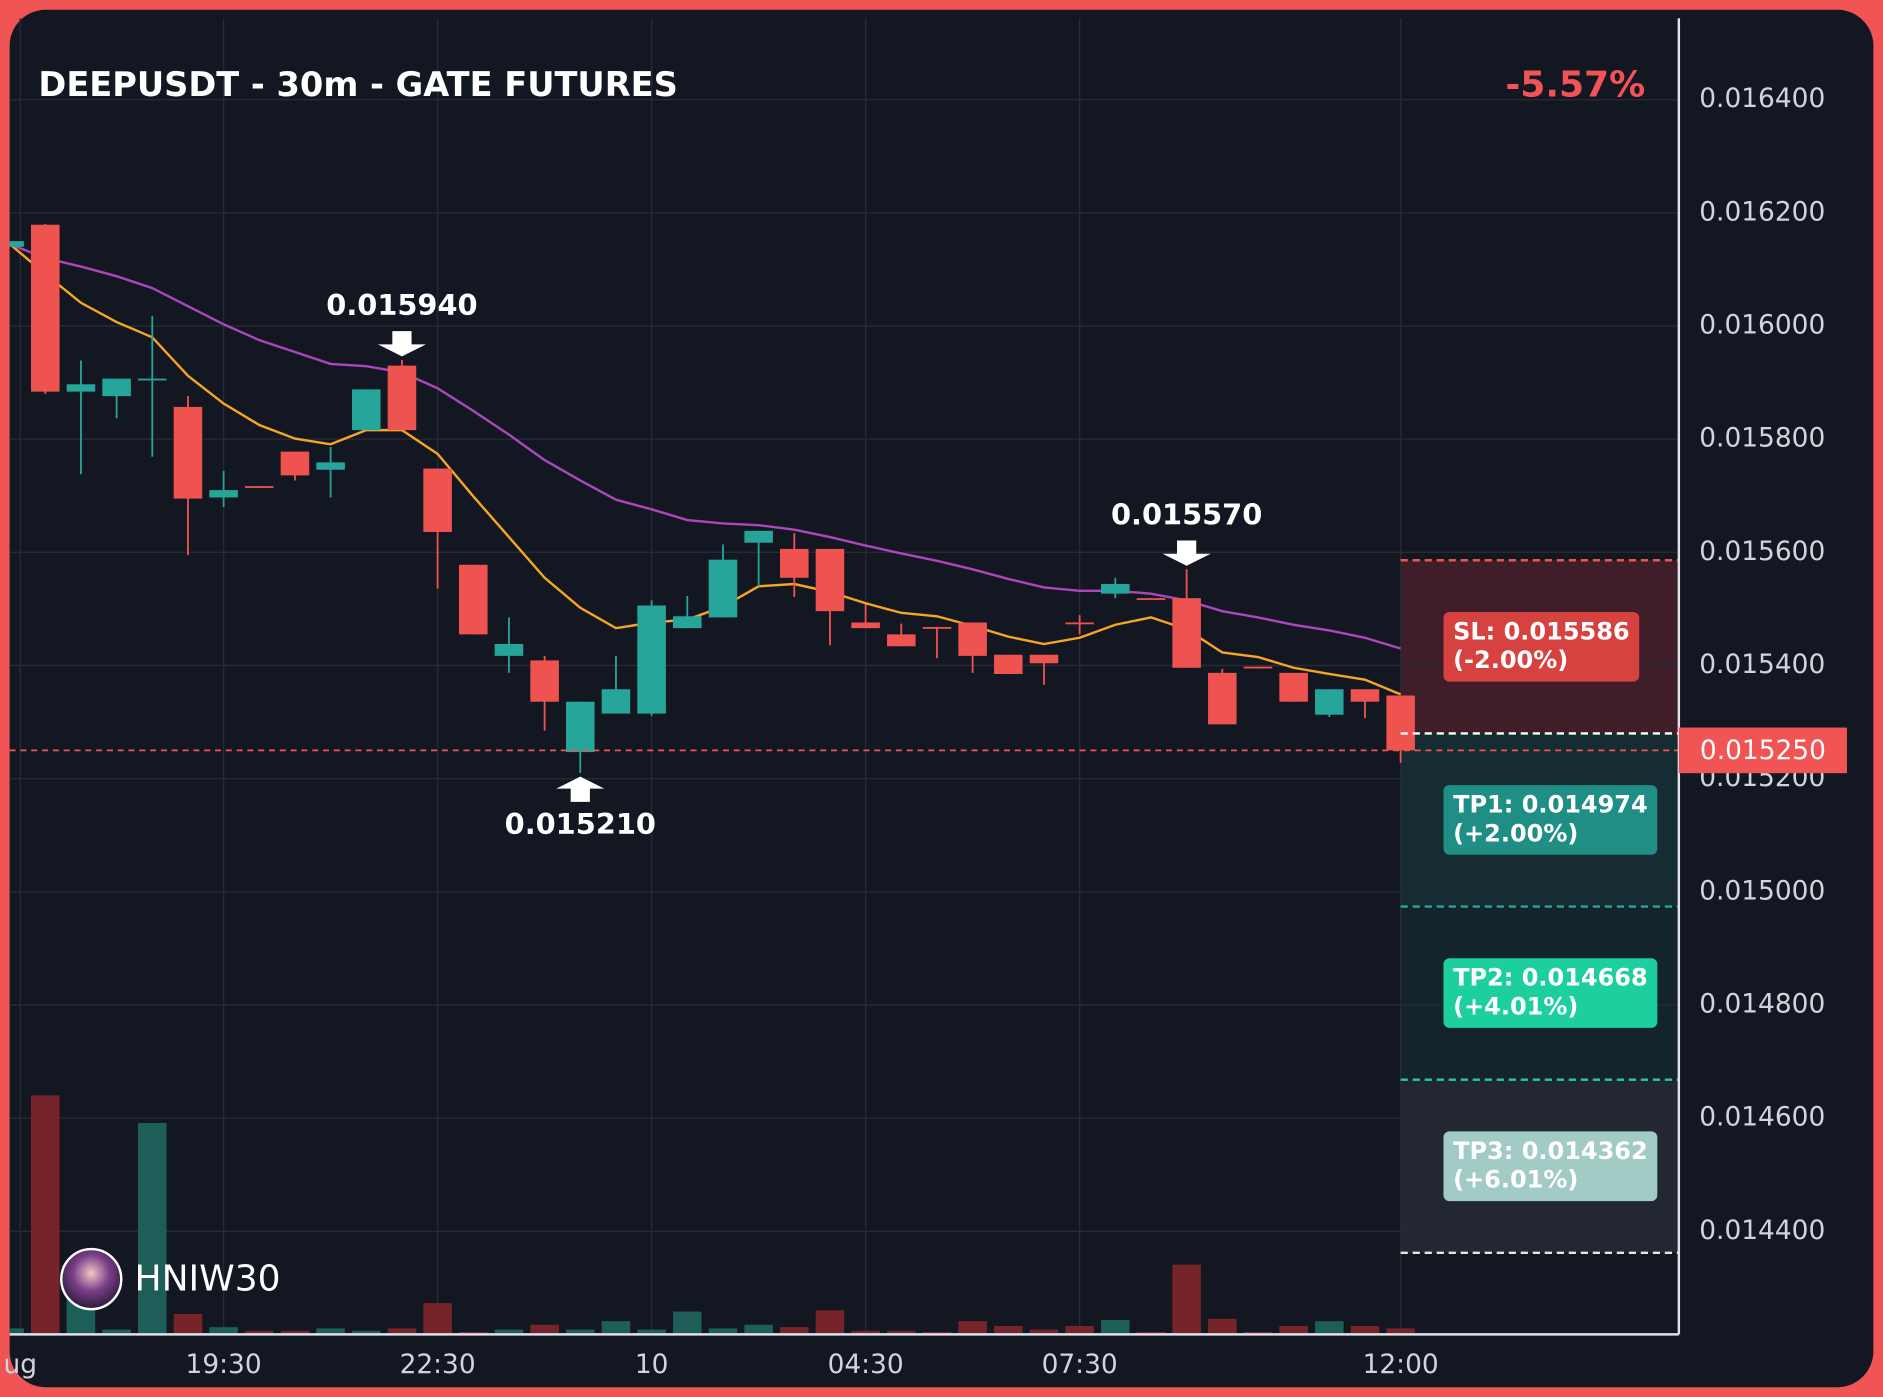 Image resolution: width=1883 pixels, height=1397 pixels. I want to click on y-tick-label: 0.016400, so click(1762, 98).